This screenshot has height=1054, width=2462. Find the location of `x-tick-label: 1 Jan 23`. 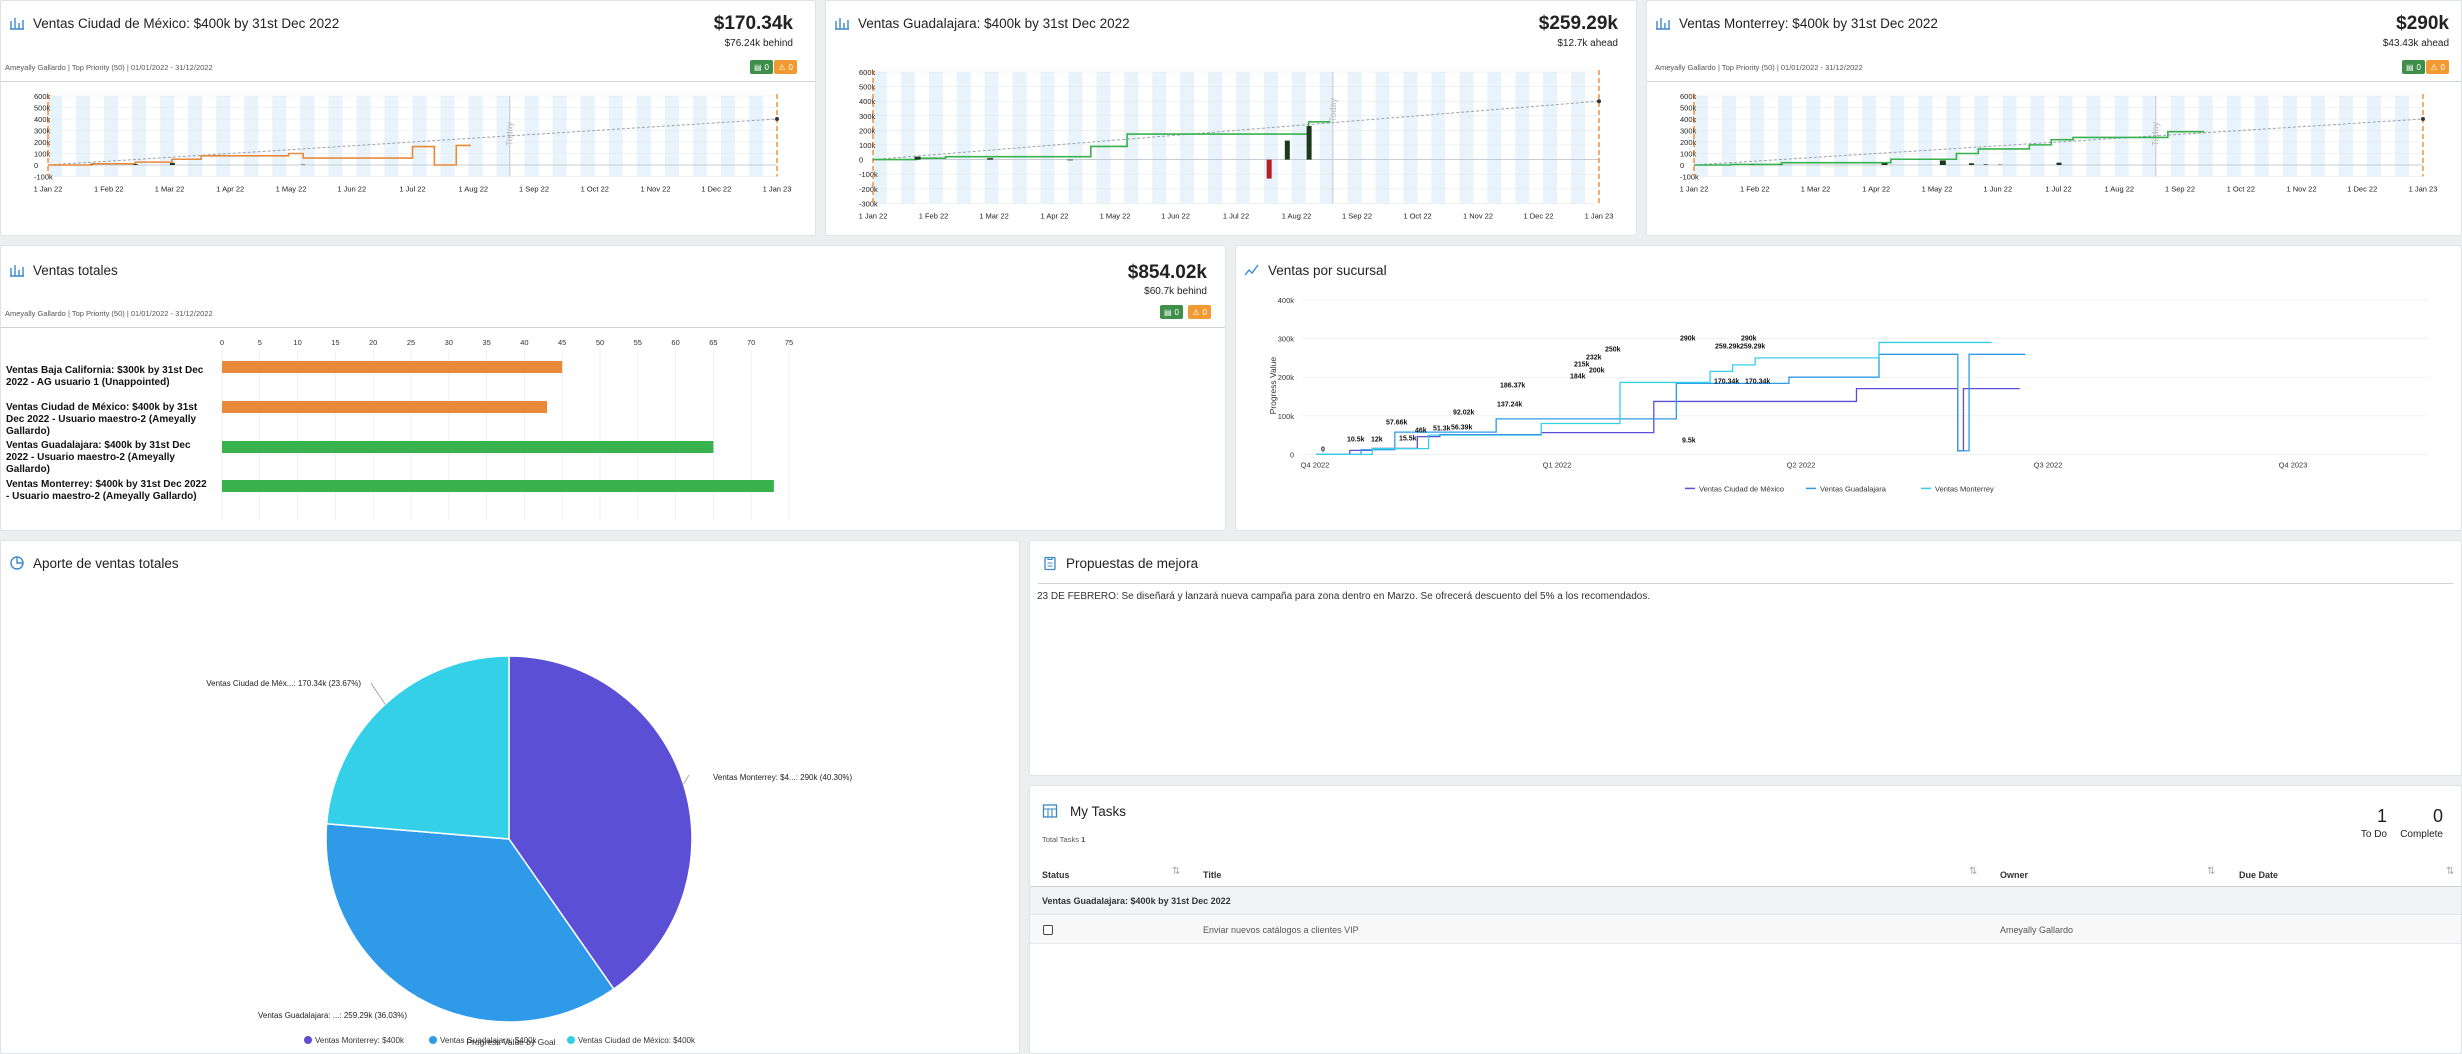

x-tick-label: 1 Jan 23 is located at coordinates (777, 189).